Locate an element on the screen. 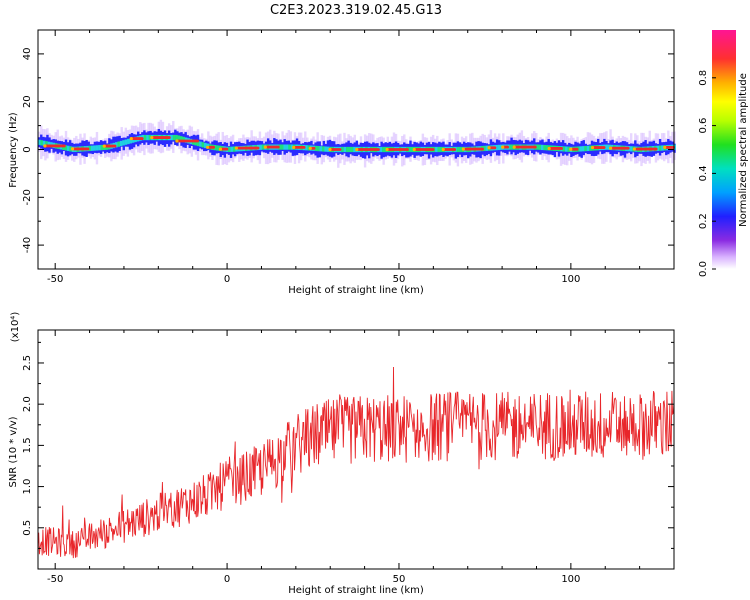  snr-x-tick-label: -50 is located at coordinates (55, 579).